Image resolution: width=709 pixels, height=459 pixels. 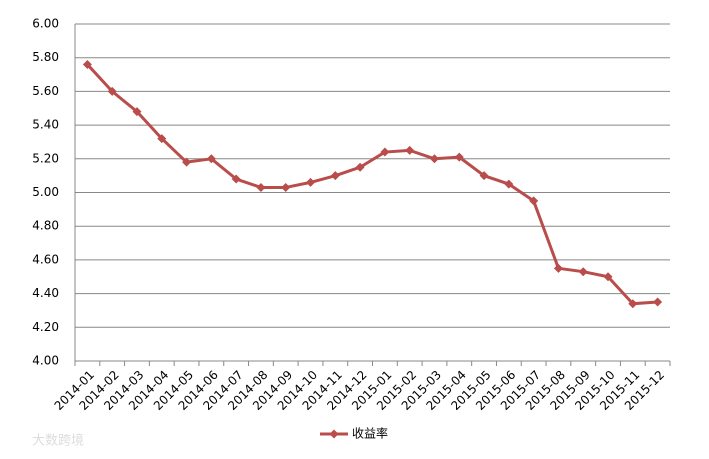 I want to click on legend-marker, so click(x=334, y=434).